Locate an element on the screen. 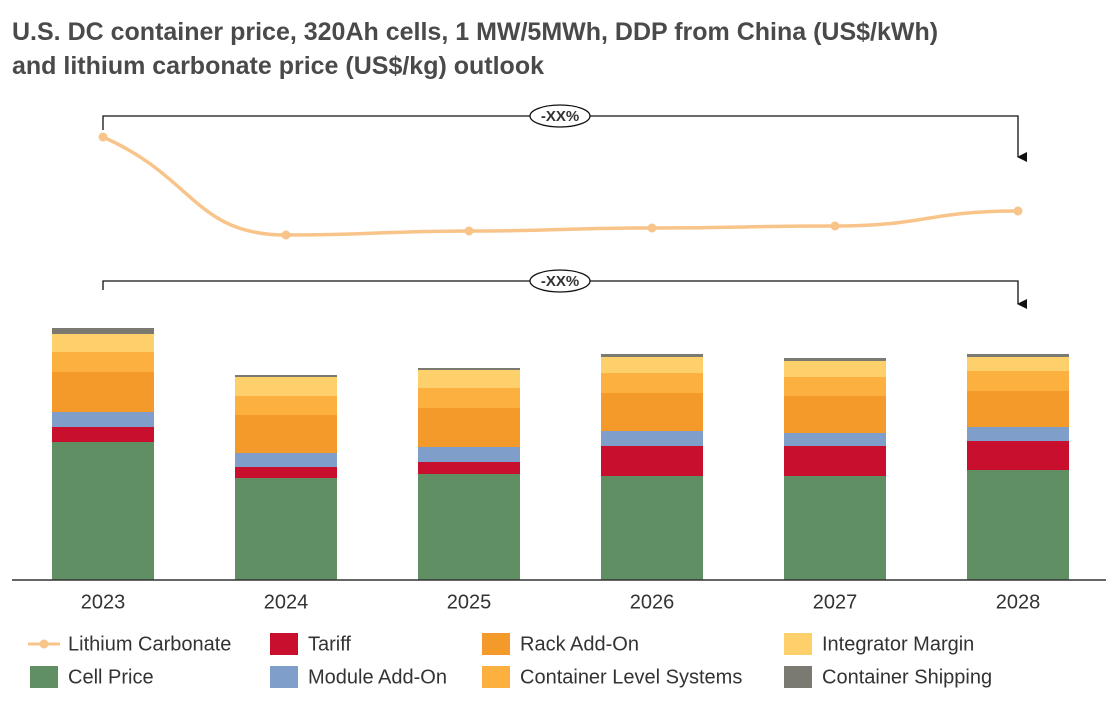 Image resolution: width=1116 pixels, height=717 pixels. x-tick-label: 2027 is located at coordinates (835, 602).